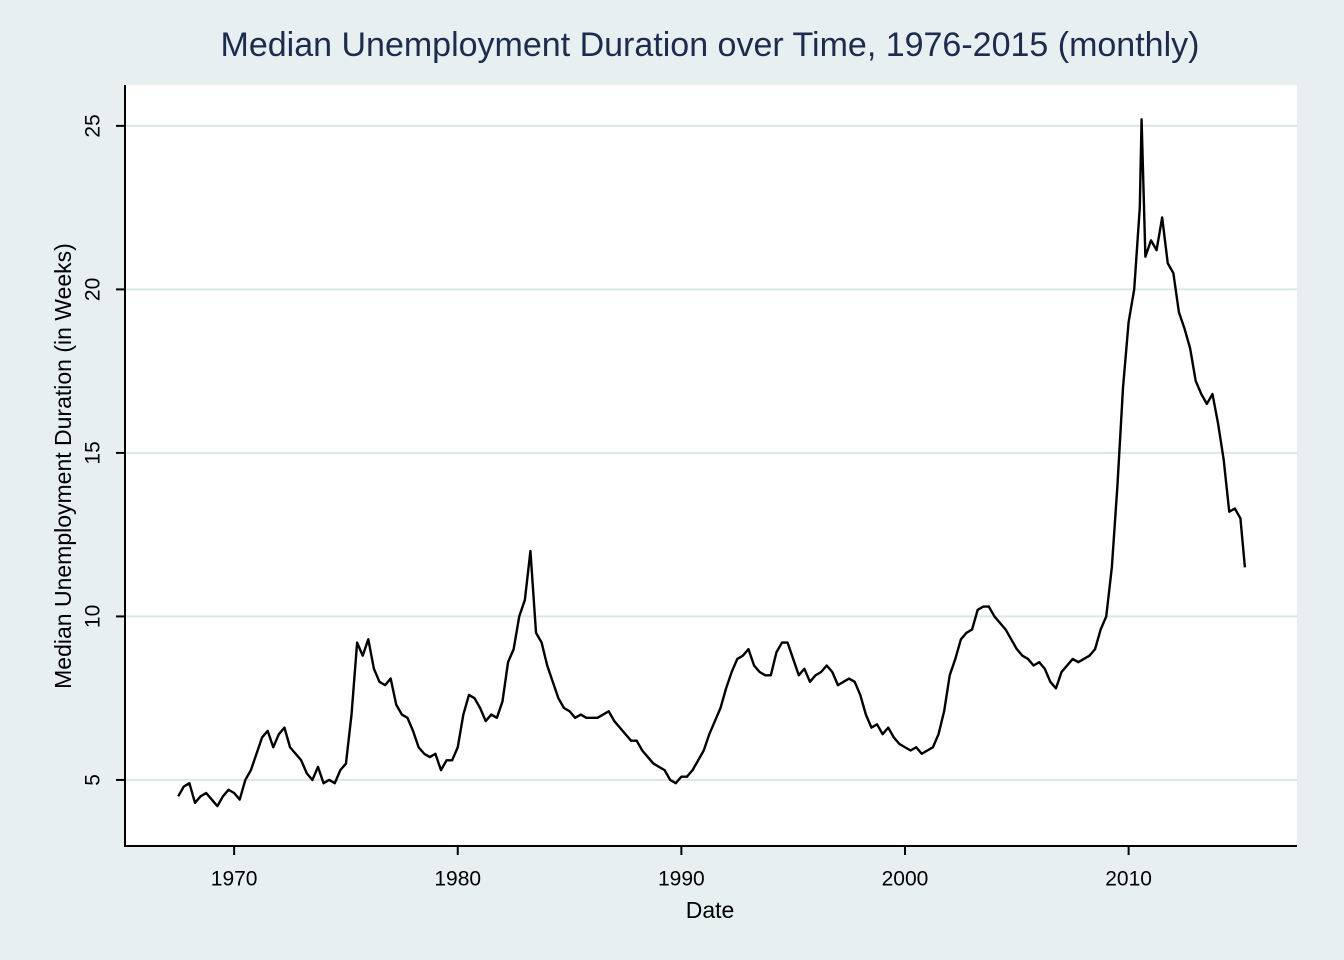 This screenshot has width=1344, height=960. What do you see at coordinates (681, 879) in the screenshot?
I see `x-tick-label: 1990` at bounding box center [681, 879].